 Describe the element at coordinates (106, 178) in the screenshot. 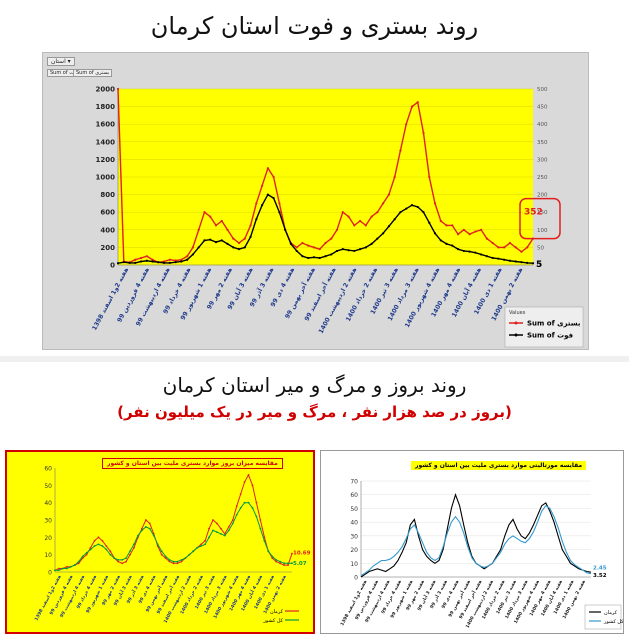

I see `y-tick-label: 1000` at that location.